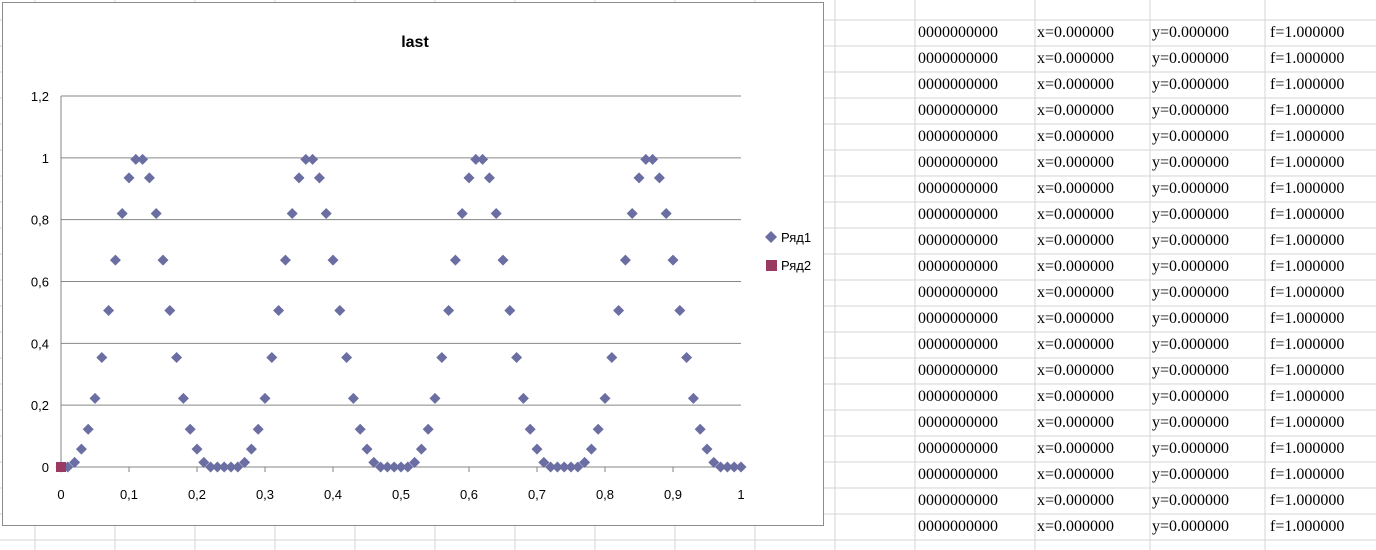  Describe the element at coordinates (415, 42) in the screenshot. I see `chart-title: last` at that location.